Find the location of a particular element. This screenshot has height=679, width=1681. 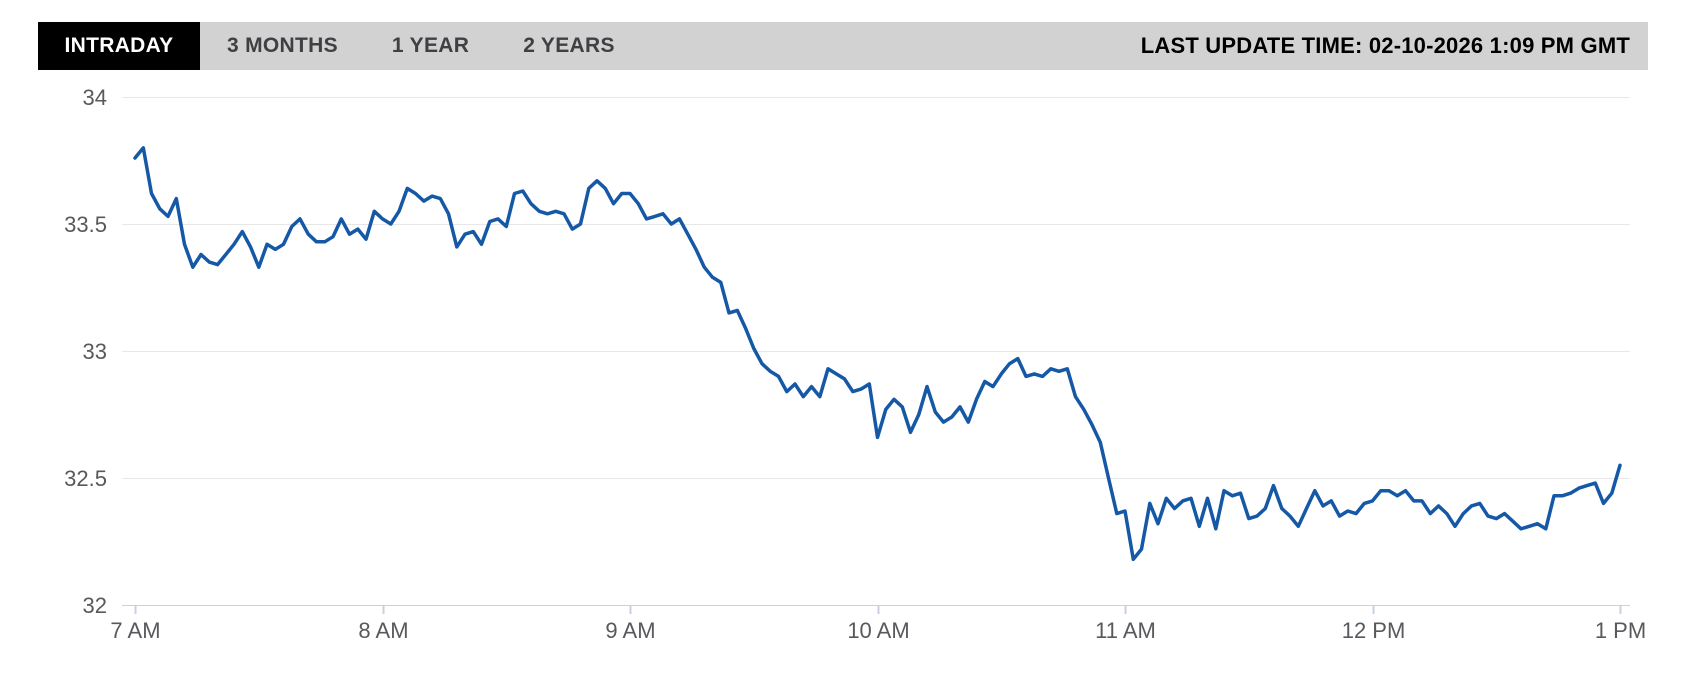

x-axis-label: 12 PM is located at coordinates (1374, 630).